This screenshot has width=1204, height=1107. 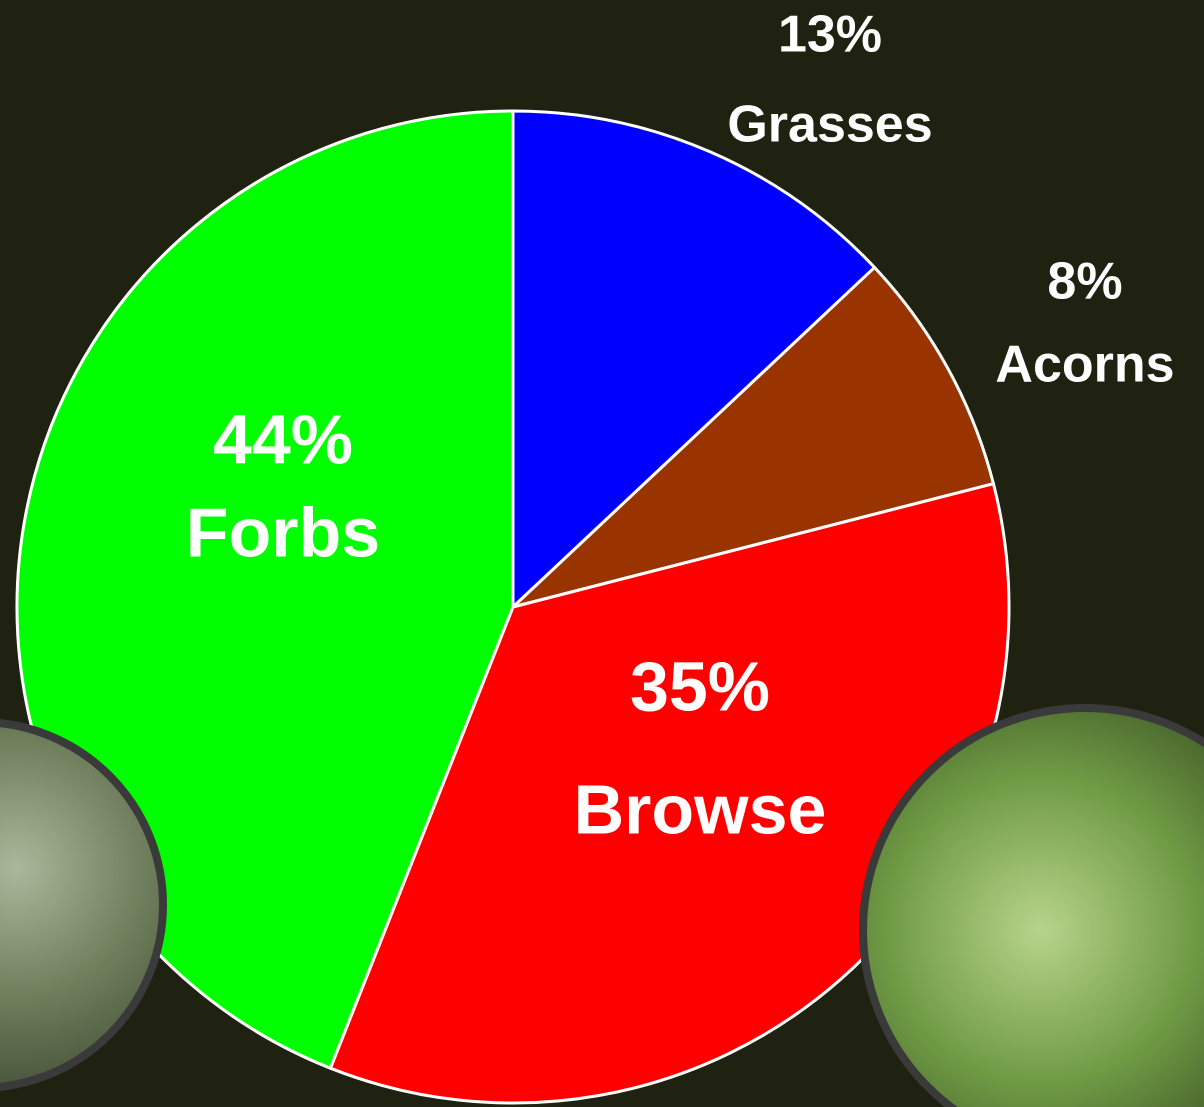 I want to click on photo-forbs, so click(x=83, y=905).